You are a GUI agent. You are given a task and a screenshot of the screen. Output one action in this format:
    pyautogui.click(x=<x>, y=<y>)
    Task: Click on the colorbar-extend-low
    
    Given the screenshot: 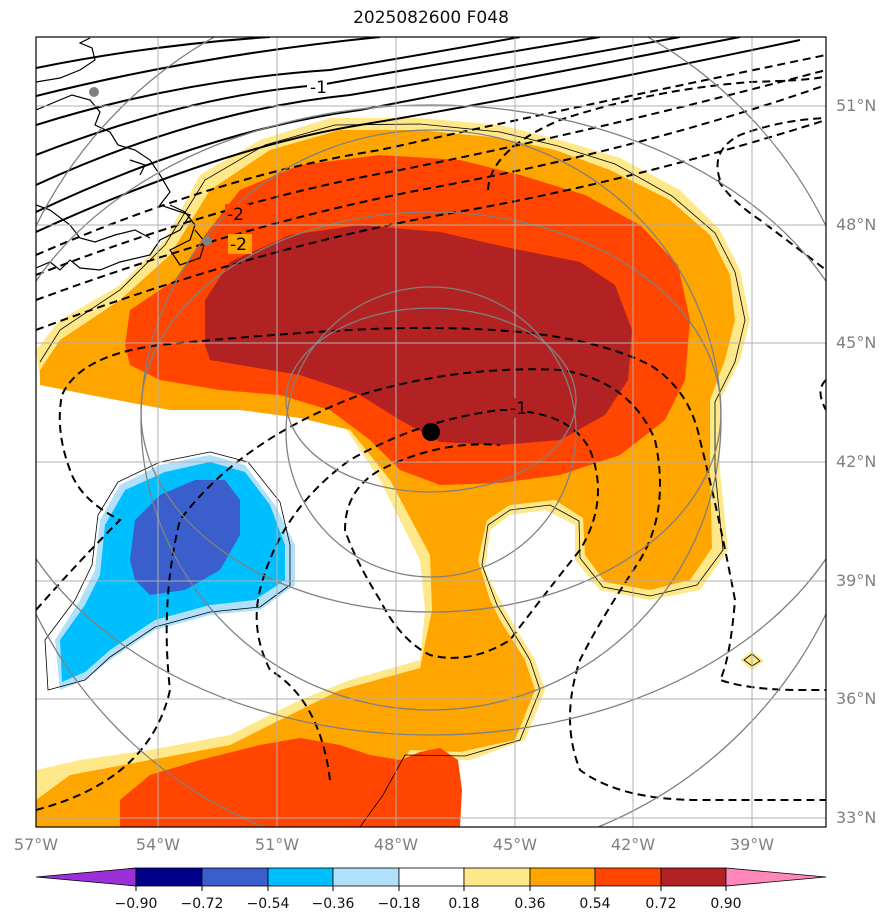 What is the action you would take?
    pyautogui.click(x=86, y=877)
    